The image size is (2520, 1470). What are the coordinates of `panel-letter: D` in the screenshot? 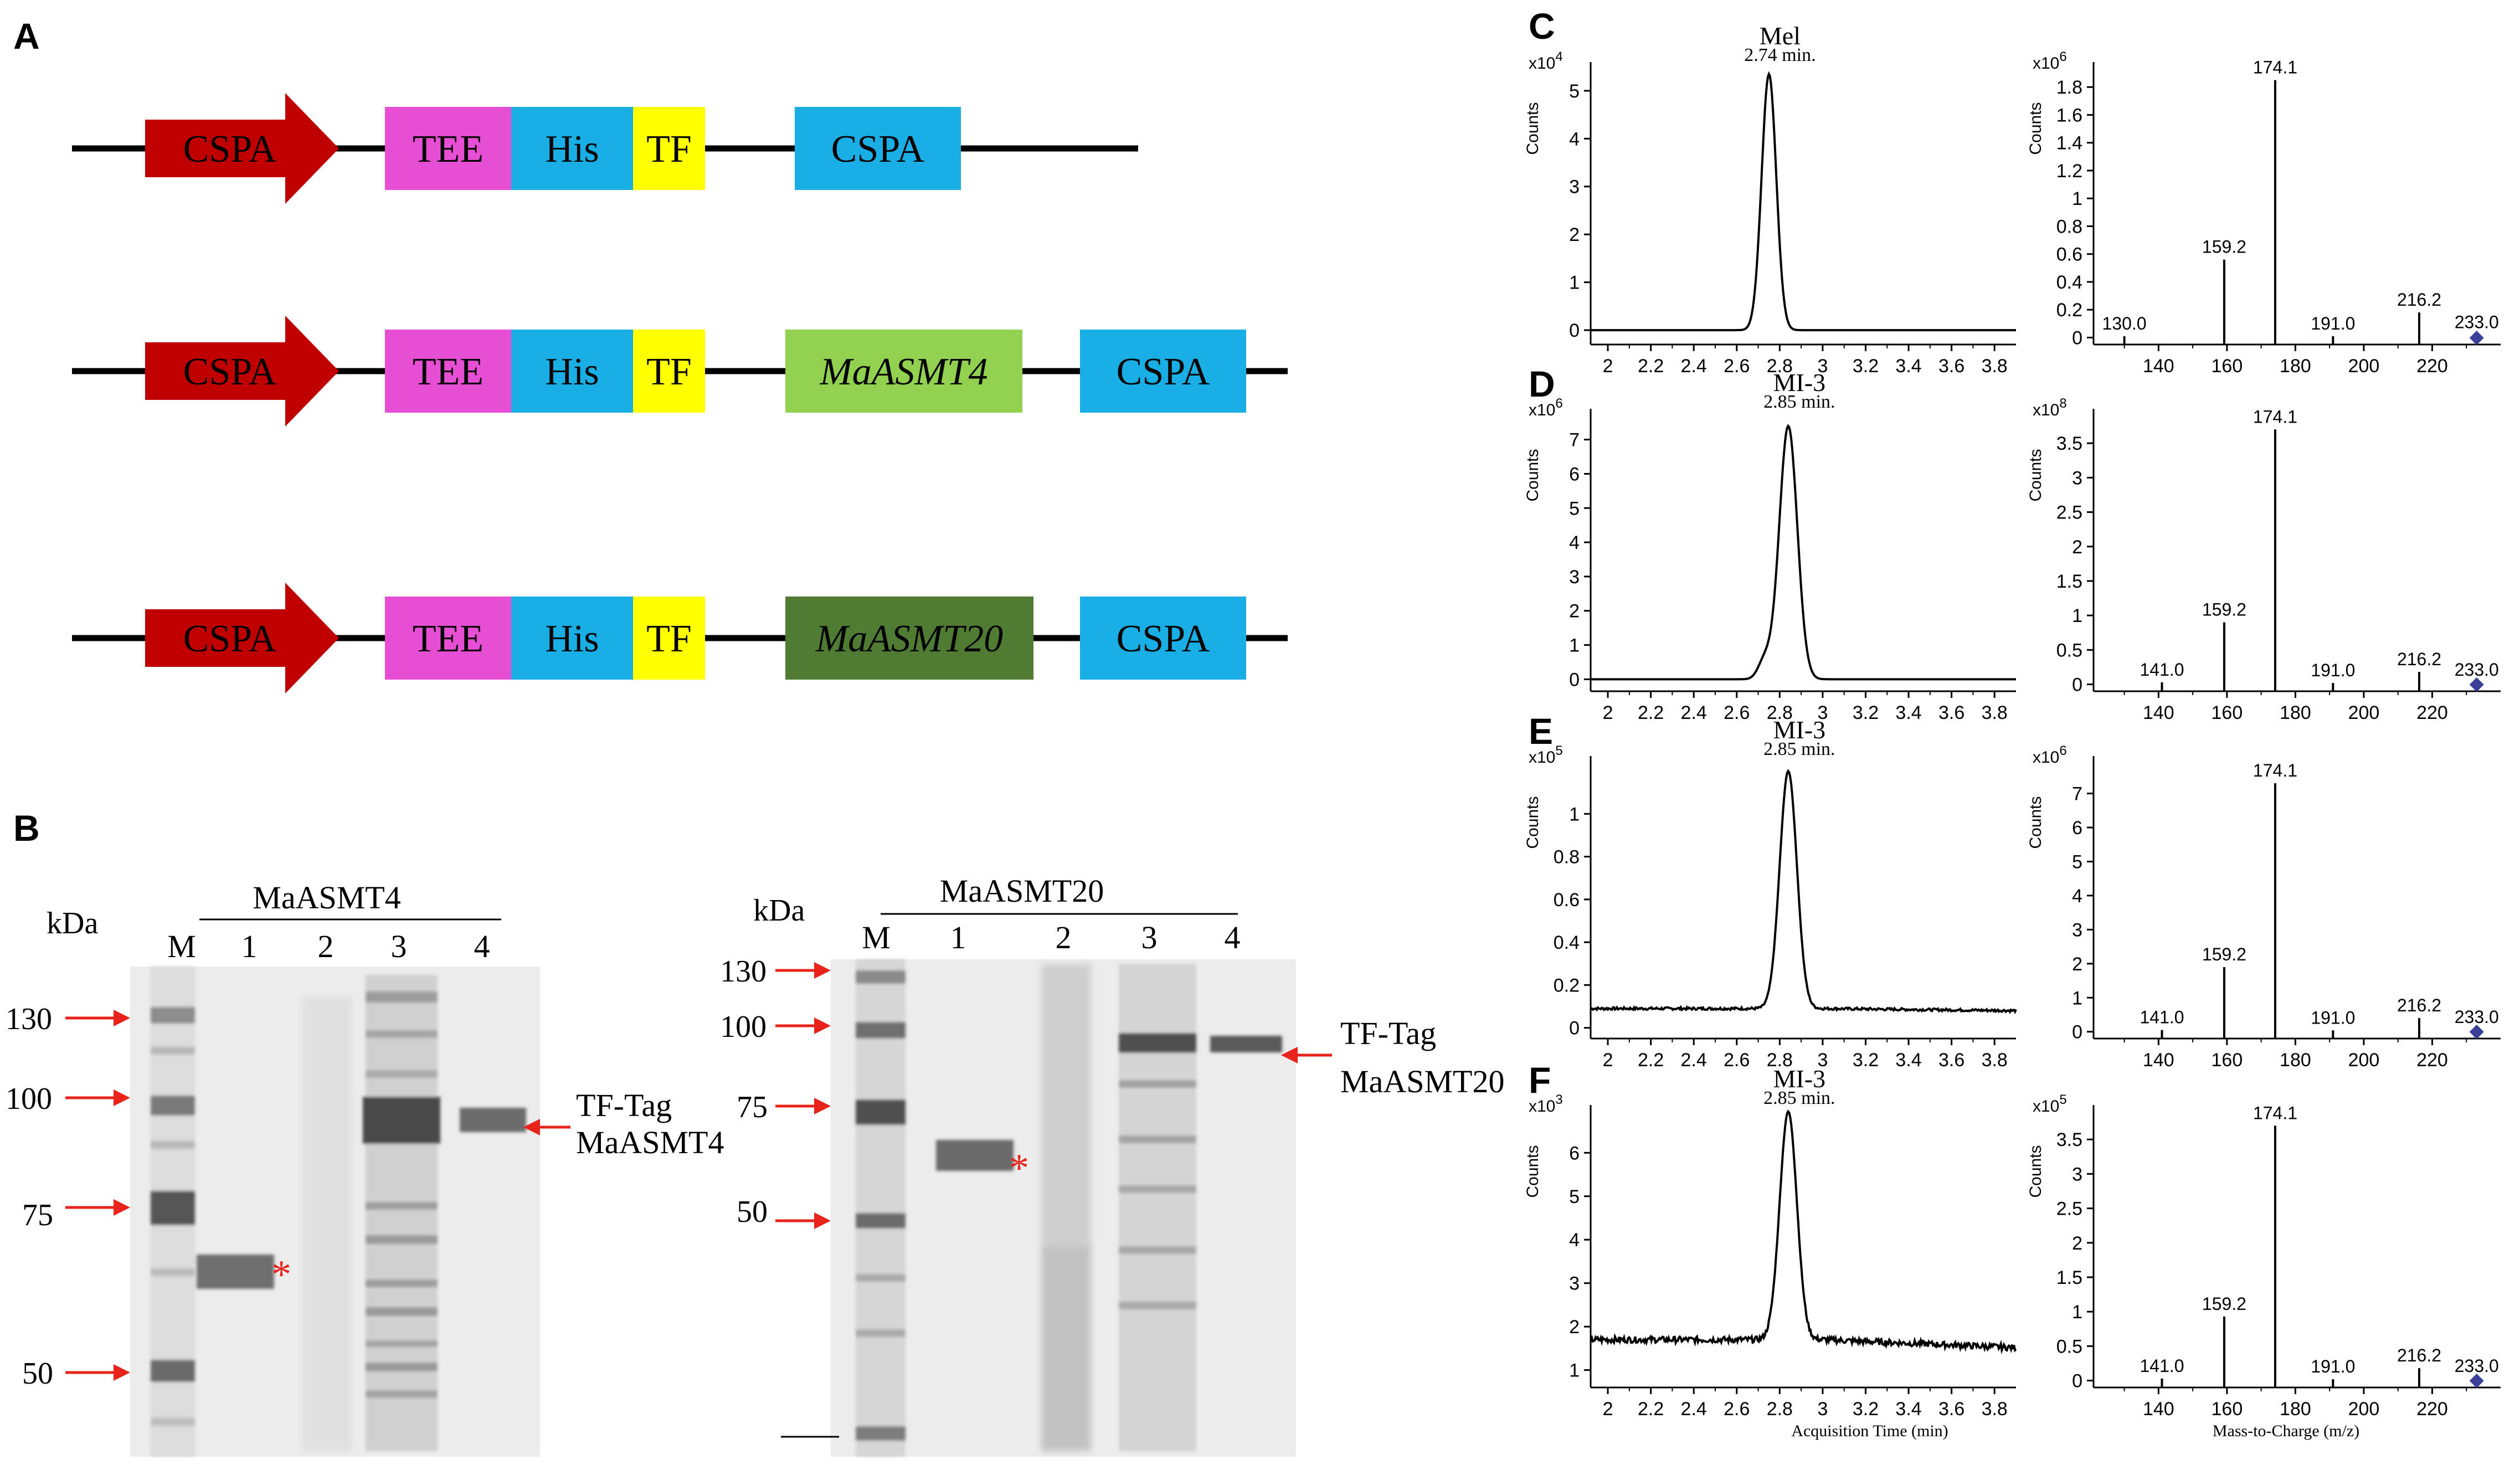 It's located at (1542, 383).